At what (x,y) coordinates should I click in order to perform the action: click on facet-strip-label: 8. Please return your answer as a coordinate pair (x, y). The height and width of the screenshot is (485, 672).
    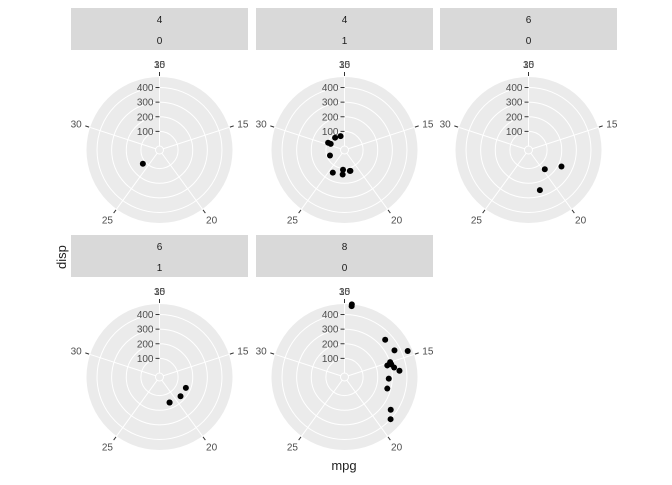
    Looking at the image, I should click on (345, 247).